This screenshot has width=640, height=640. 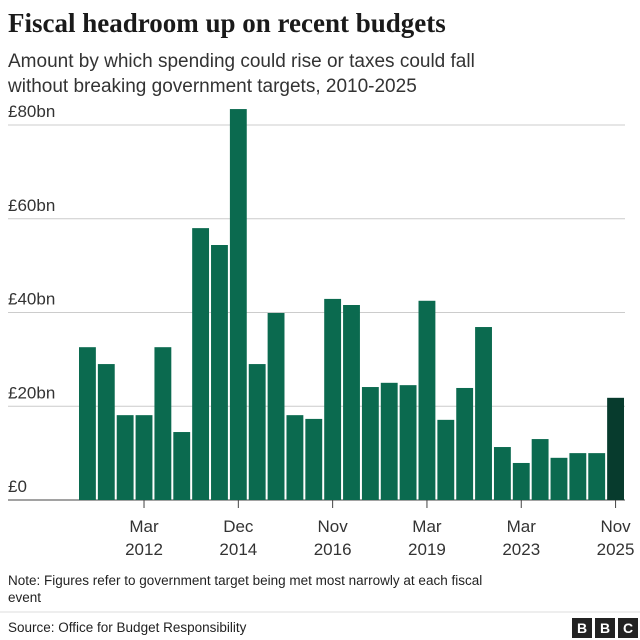 I want to click on x-tick-label: Dec 2014, so click(x=238, y=538).